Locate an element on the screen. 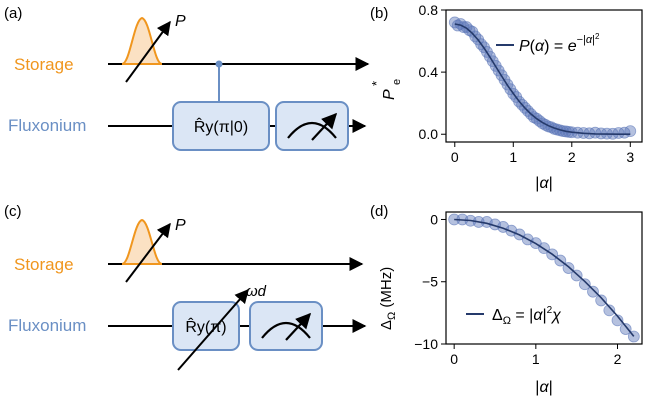  data-point-b is located at coordinates (595, 132).